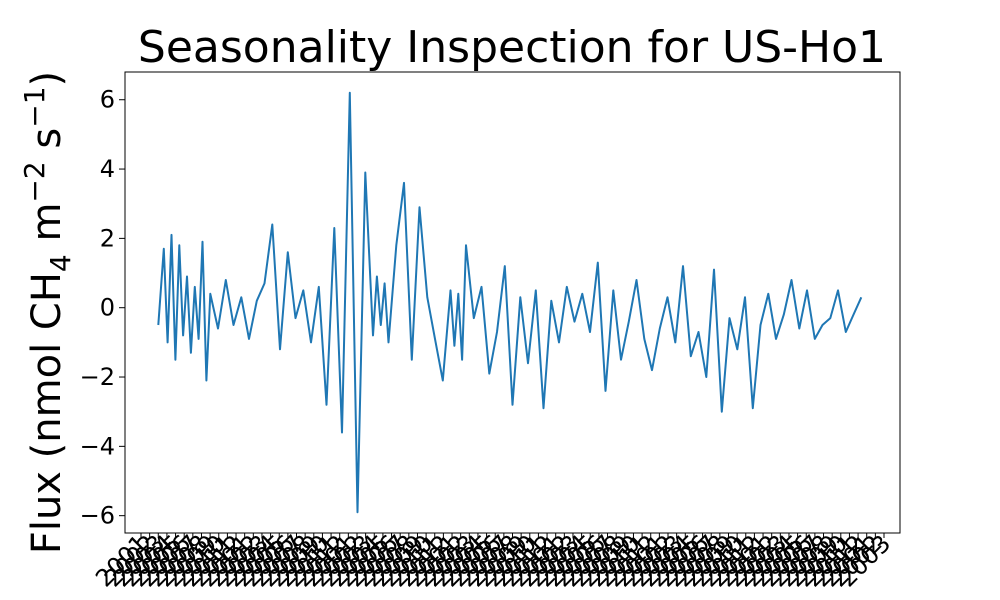  What do you see at coordinates (97, 446) in the screenshot?
I see `y-tick-label: −4` at bounding box center [97, 446].